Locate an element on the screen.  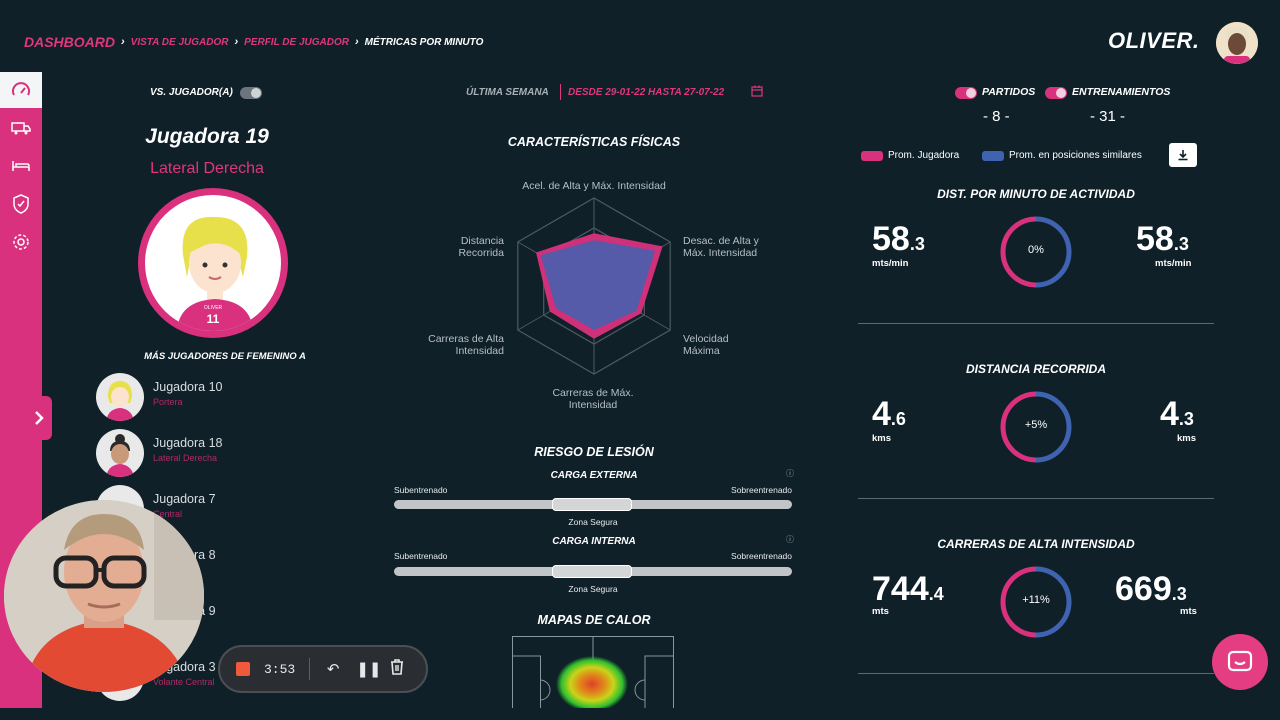
metric-left-unit: mts is located at coordinates (880, 611).